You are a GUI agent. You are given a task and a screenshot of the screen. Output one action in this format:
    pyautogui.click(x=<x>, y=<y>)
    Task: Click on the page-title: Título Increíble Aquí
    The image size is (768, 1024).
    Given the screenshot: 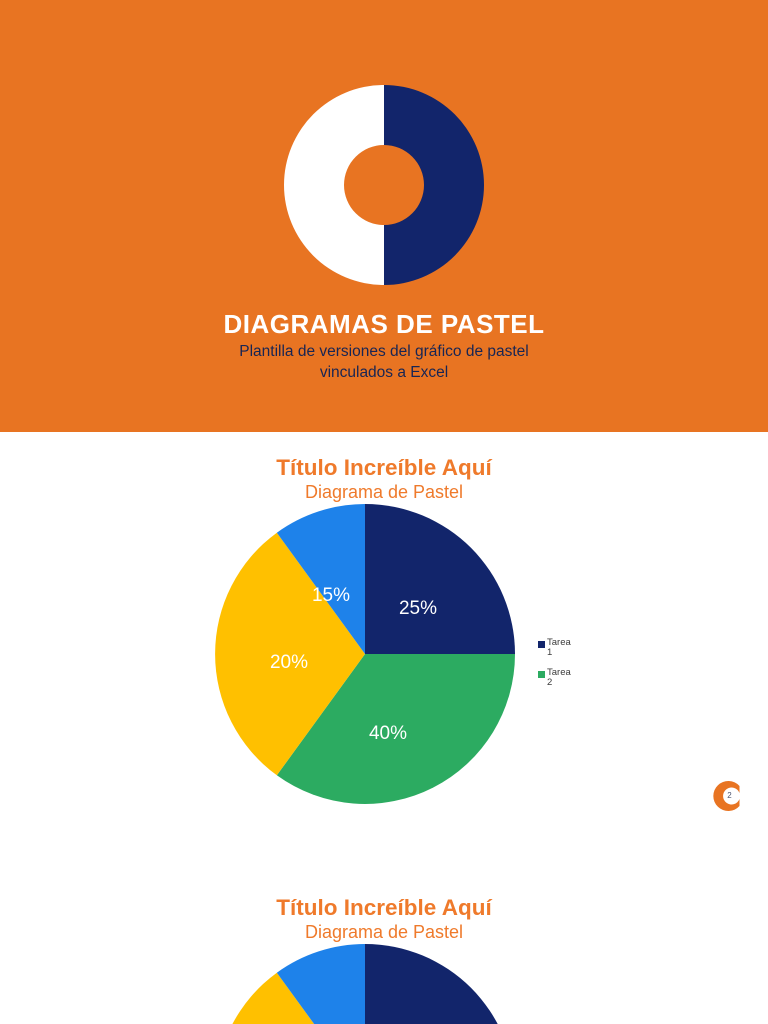 What is the action you would take?
    pyautogui.click(x=384, y=467)
    